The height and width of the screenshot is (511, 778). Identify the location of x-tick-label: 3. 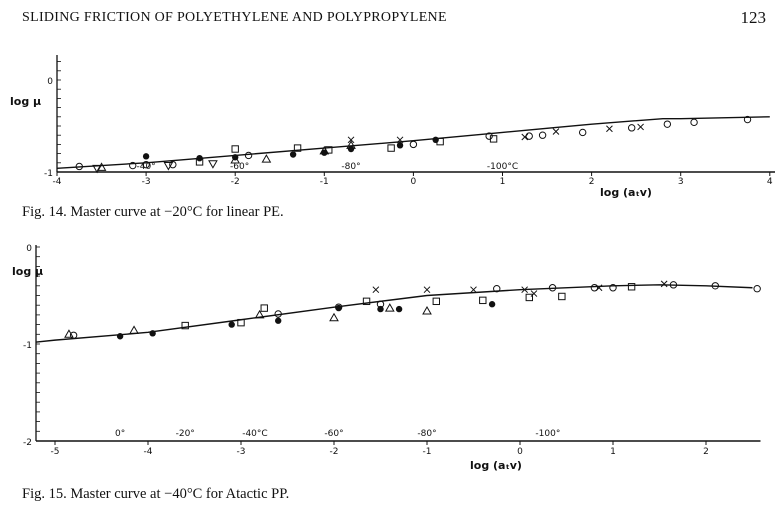
(681, 182).